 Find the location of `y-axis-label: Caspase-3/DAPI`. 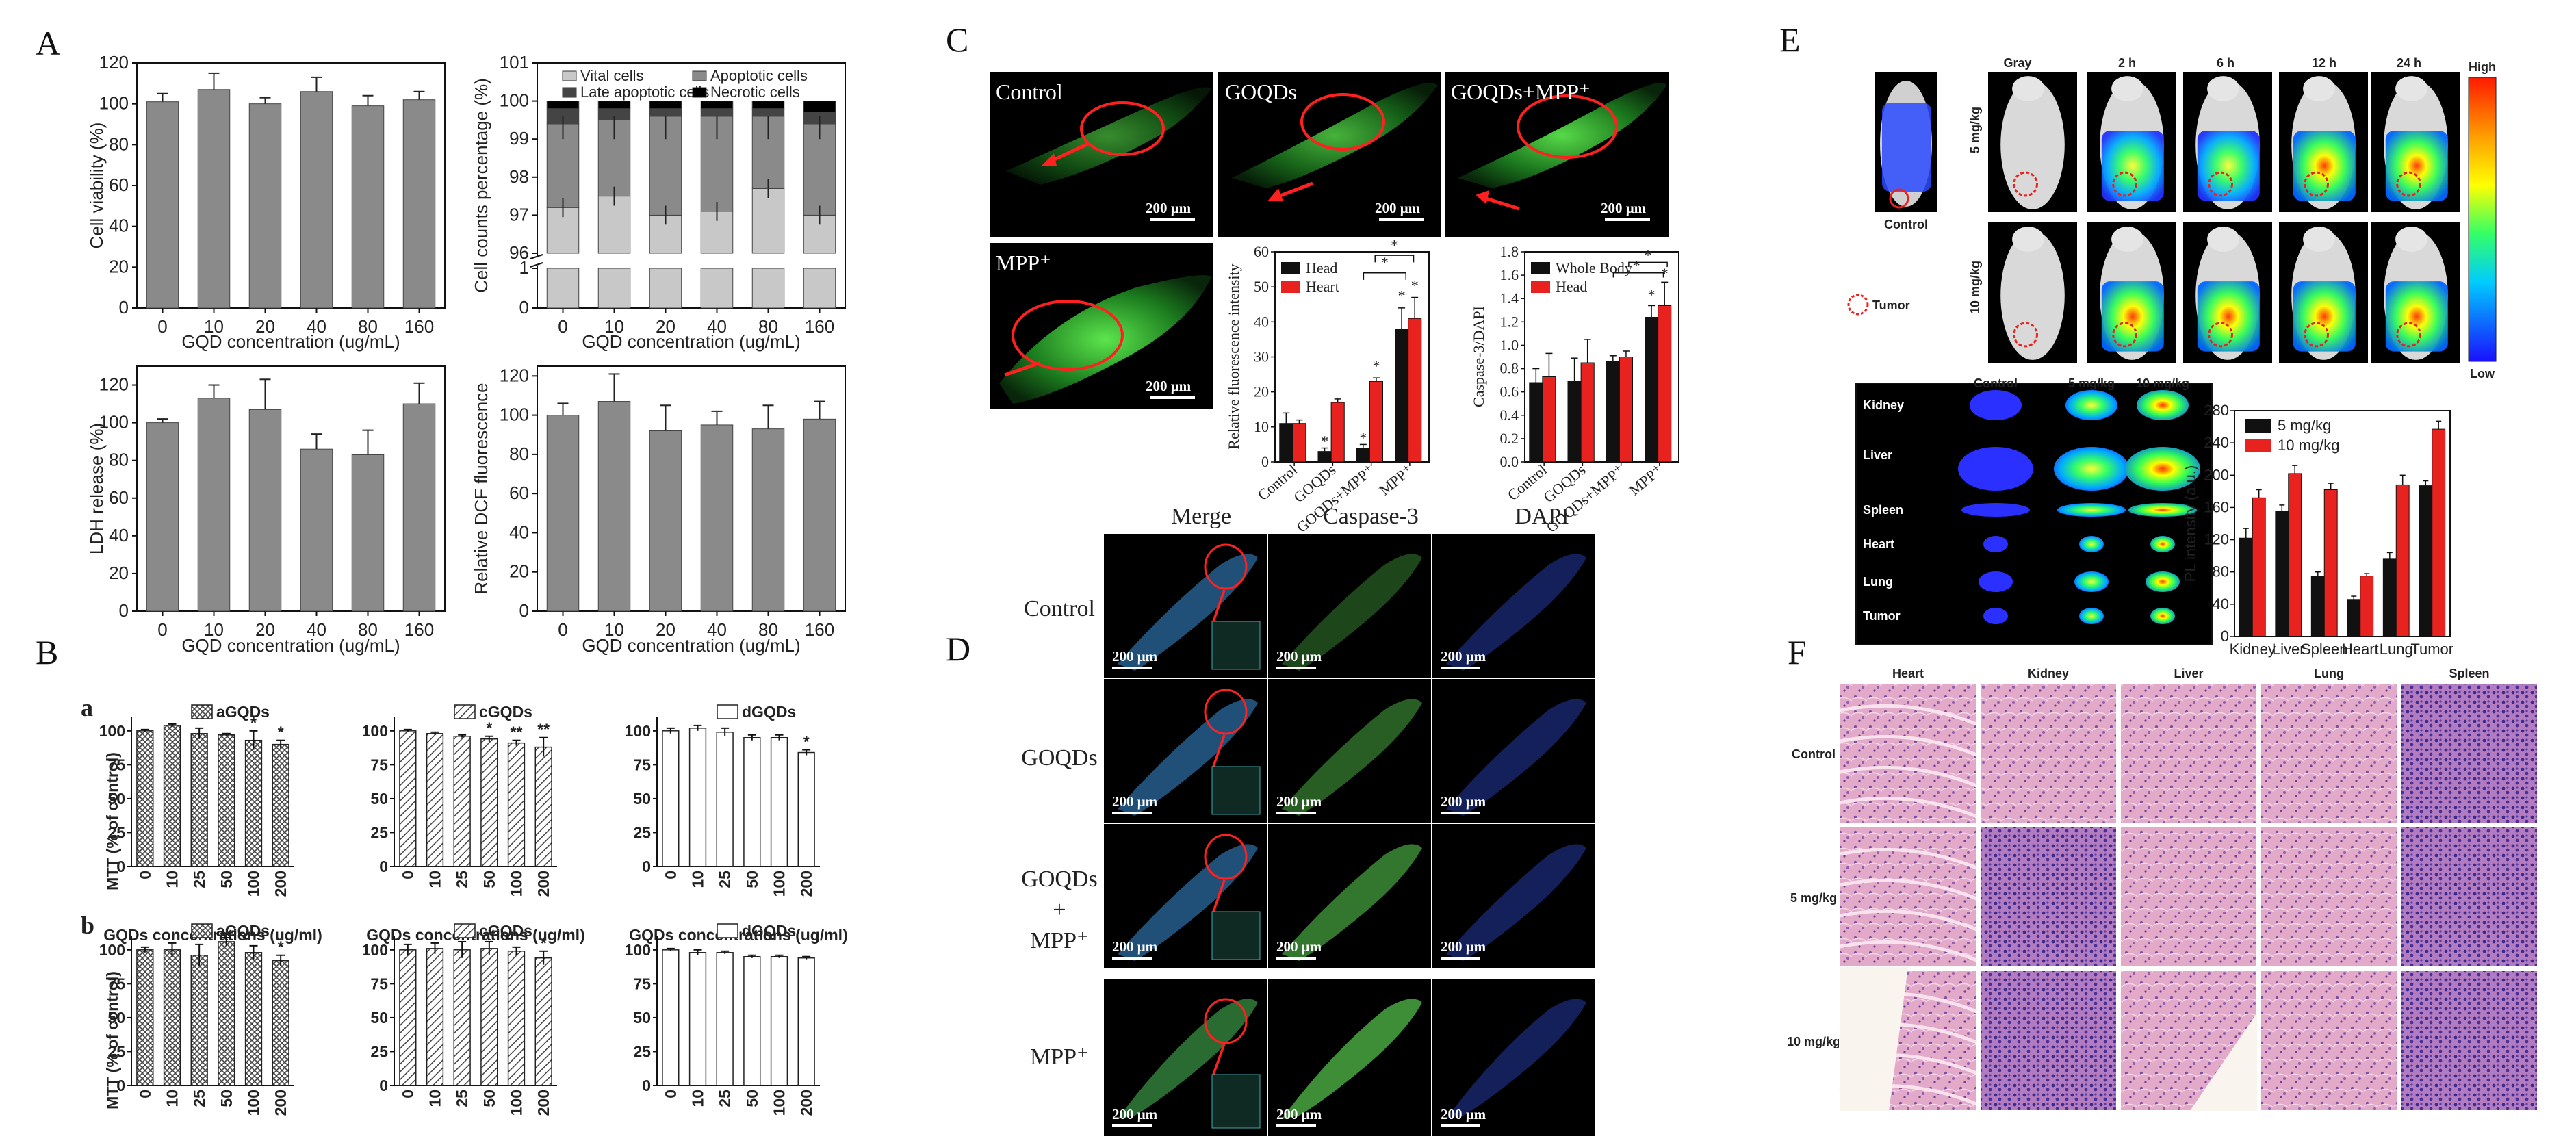

y-axis-label: Caspase-3/DAPI is located at coordinates (1478, 357).